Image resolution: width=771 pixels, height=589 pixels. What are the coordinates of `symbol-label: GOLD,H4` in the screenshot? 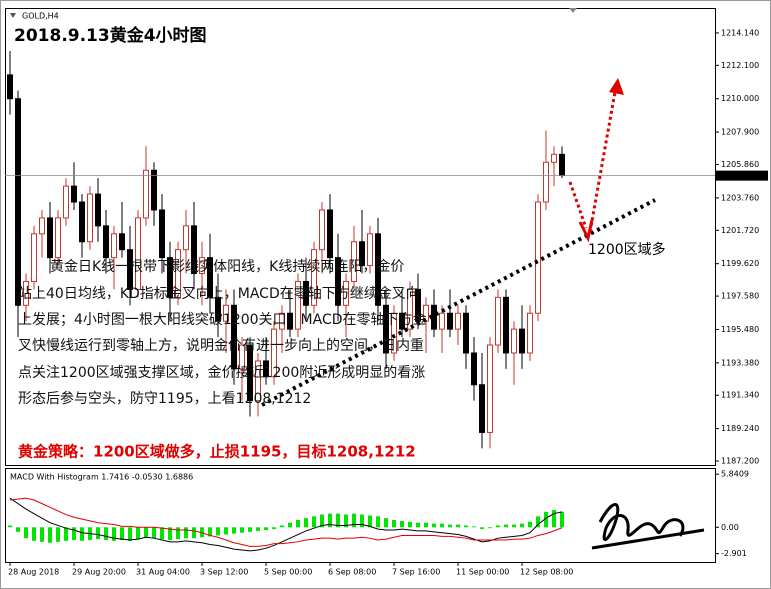 It's located at (40, 16).